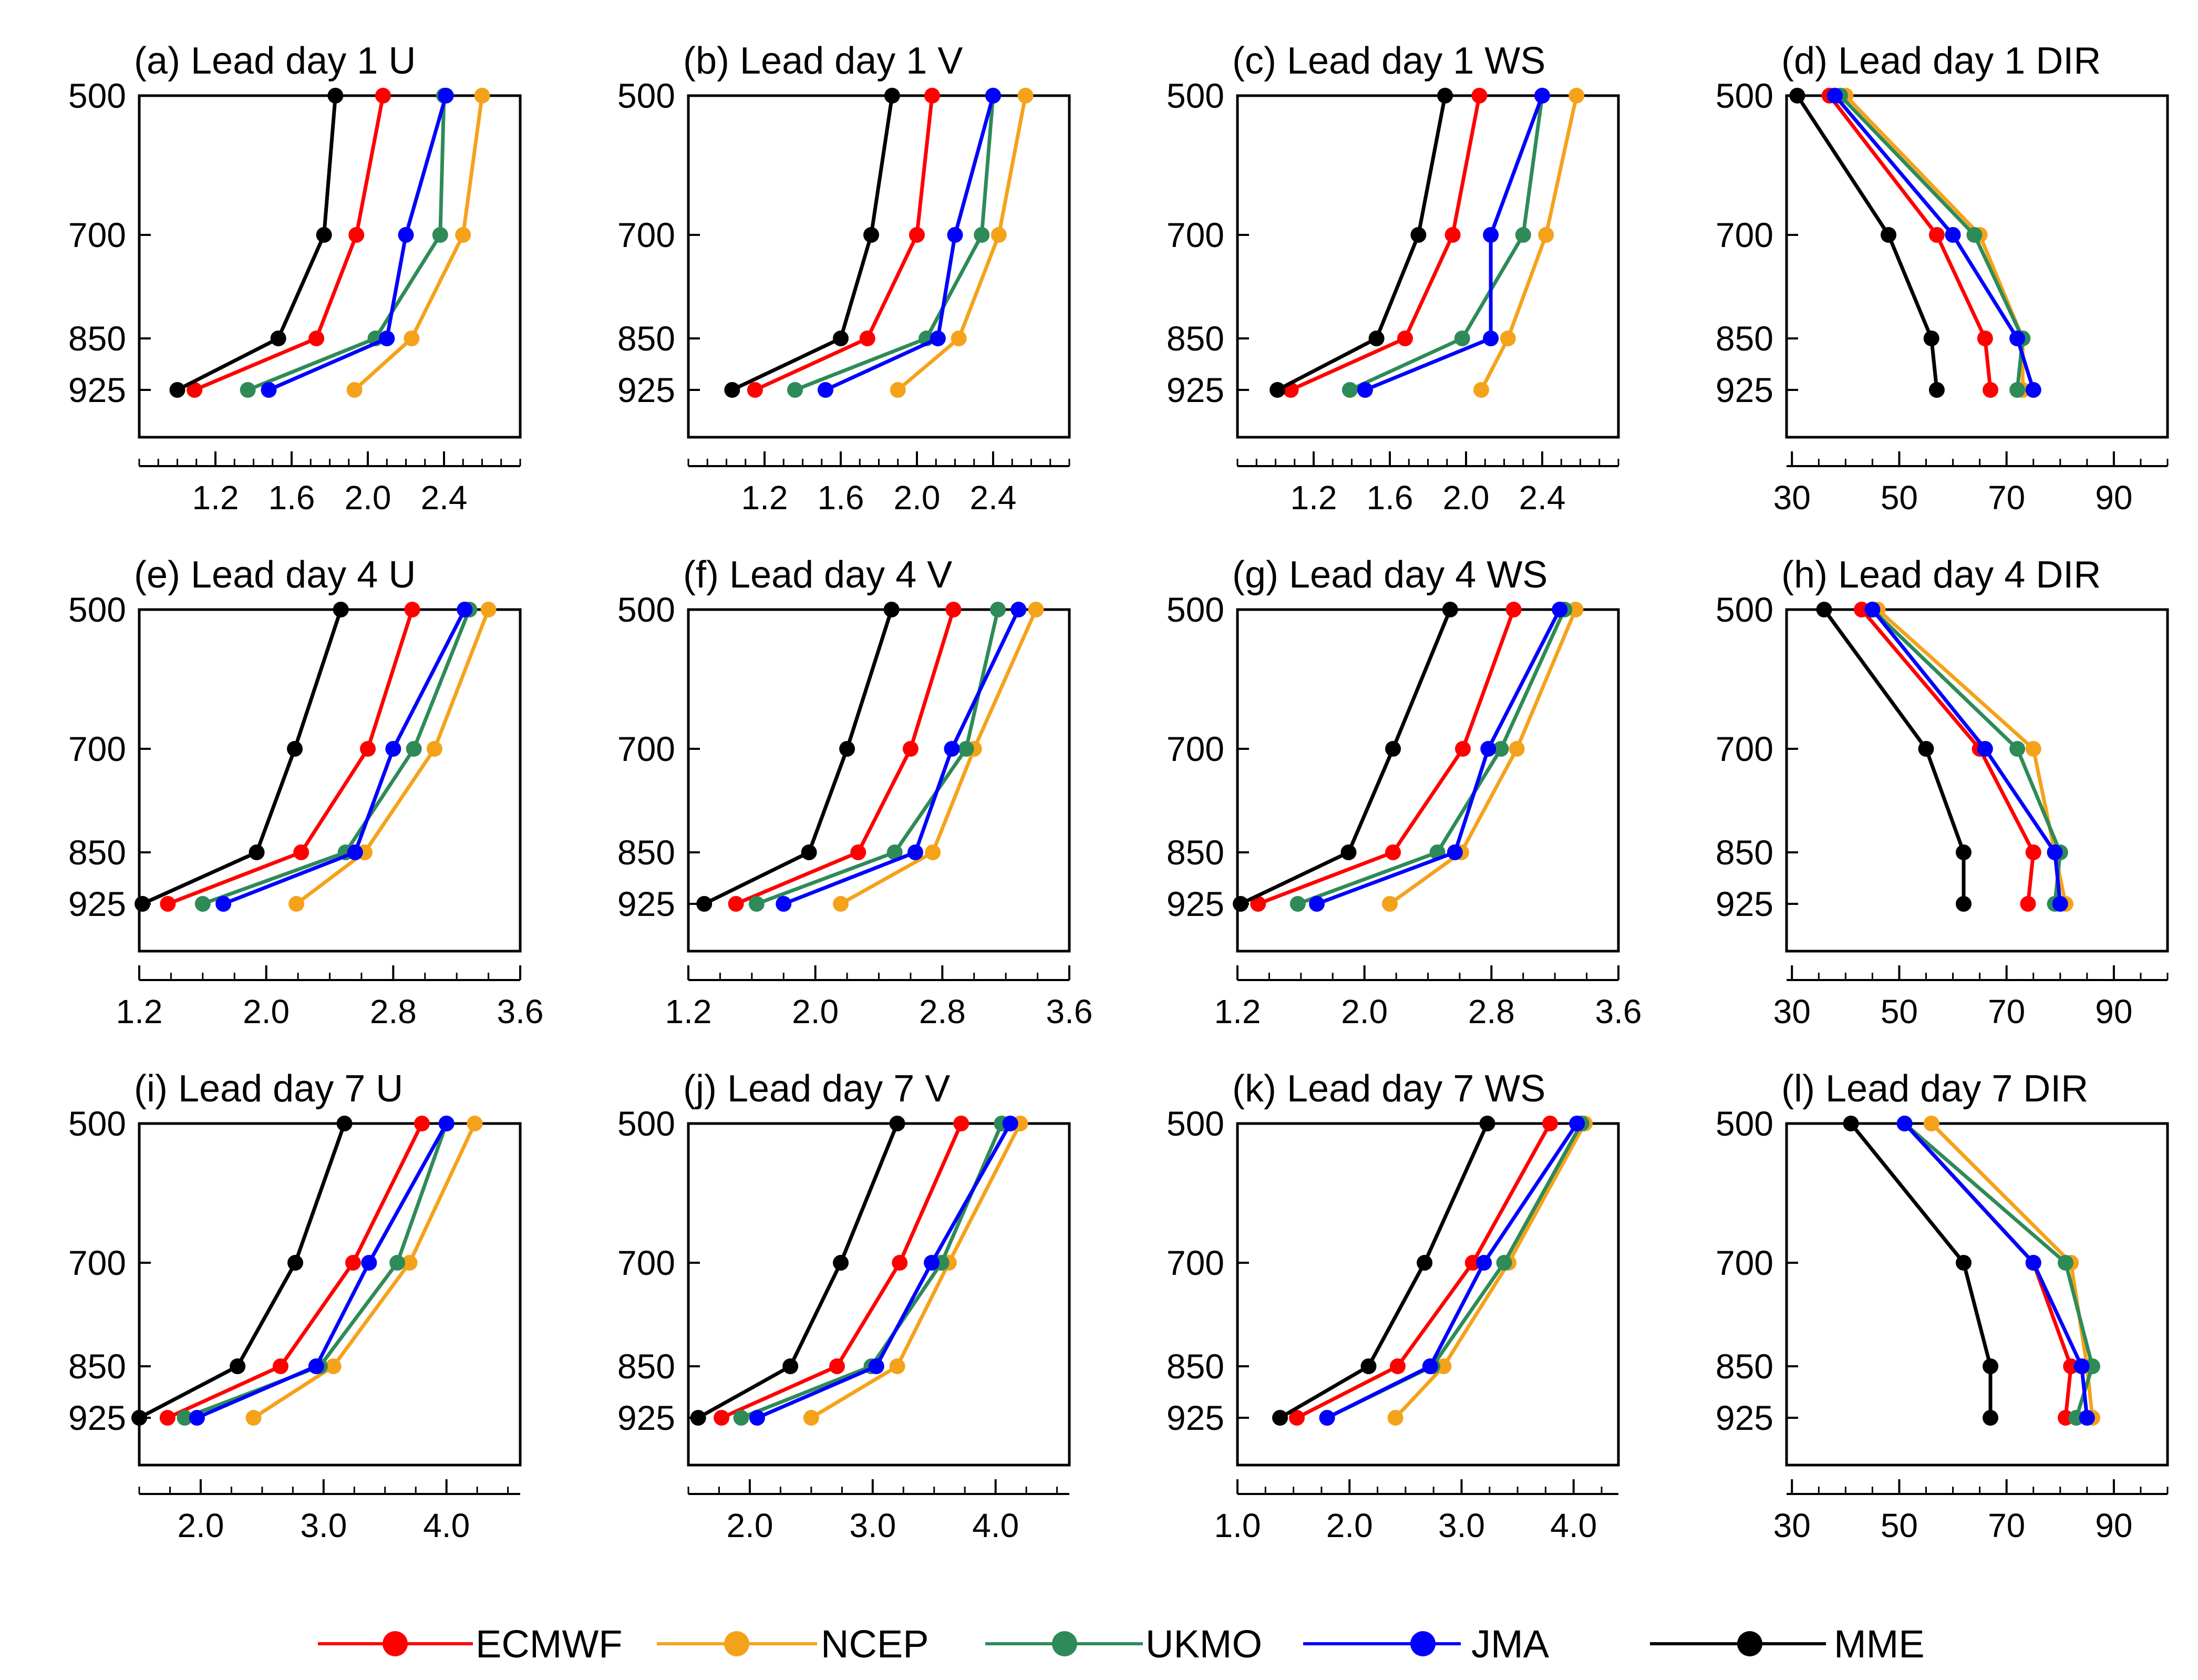 The width and height of the screenshot is (2198, 1680). What do you see at coordinates (2006, 1011) in the screenshot?
I see `x-tick-label: 70` at bounding box center [2006, 1011].